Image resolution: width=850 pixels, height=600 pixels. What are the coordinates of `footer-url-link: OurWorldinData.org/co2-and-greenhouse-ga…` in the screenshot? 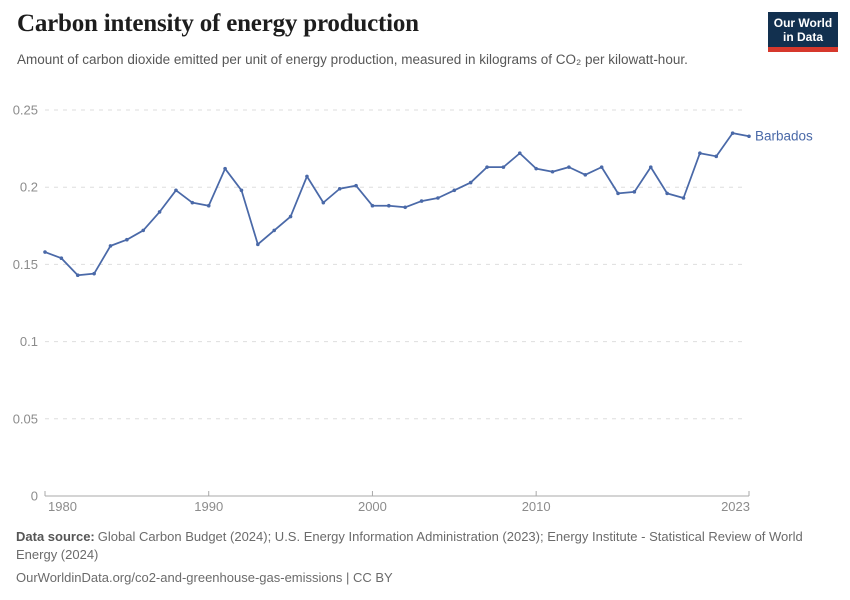 It's located at (204, 577).